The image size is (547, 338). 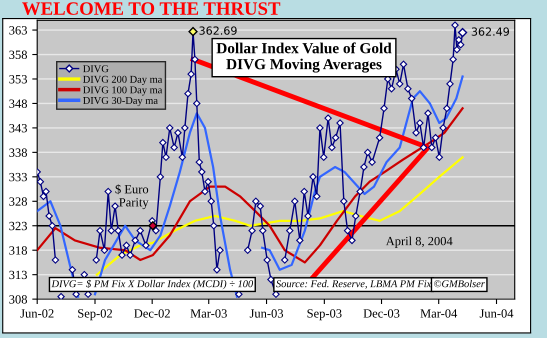 I want to click on annotation: 362.69, so click(x=218, y=30).